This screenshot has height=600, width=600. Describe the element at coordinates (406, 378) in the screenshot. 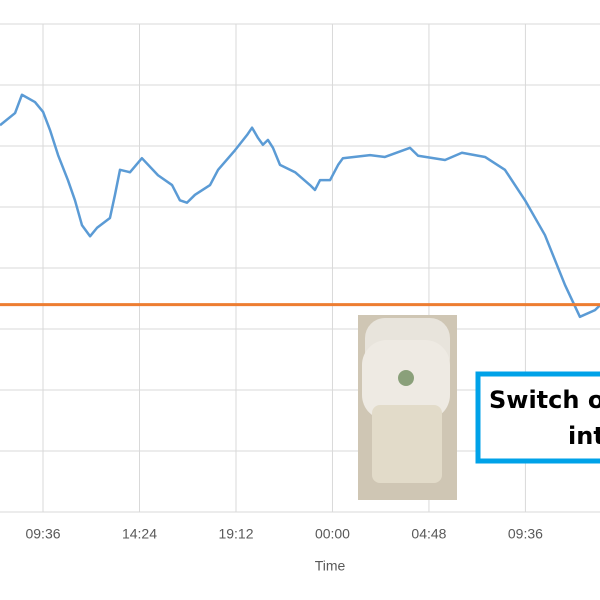

I see `photo-led` at that location.